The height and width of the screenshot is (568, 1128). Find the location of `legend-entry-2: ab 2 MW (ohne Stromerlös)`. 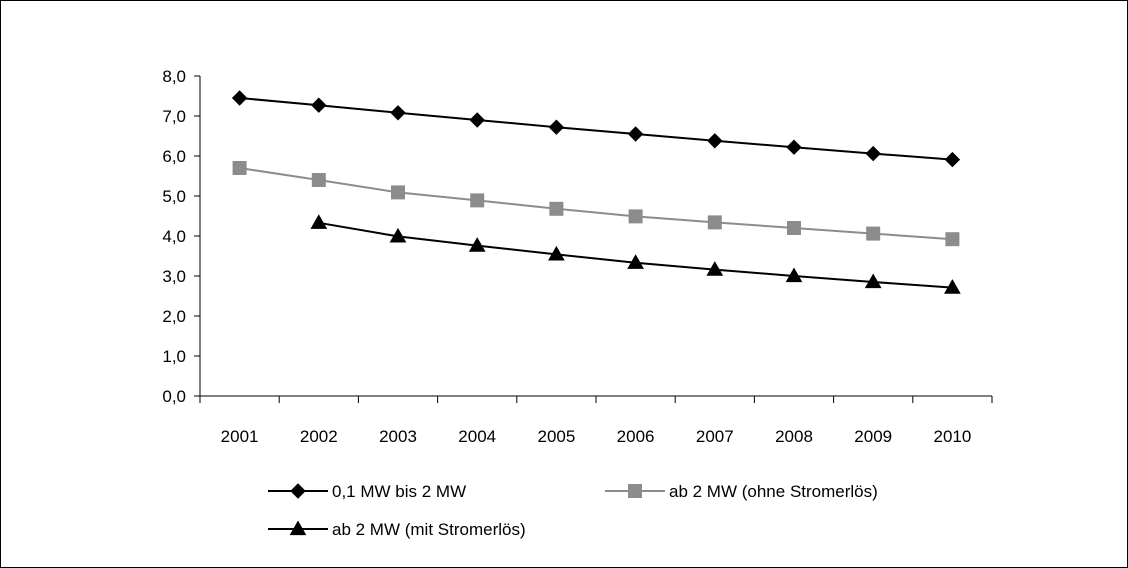

legend-entry-2: ab 2 MW (ohne Stromerlös) is located at coordinates (741, 491).